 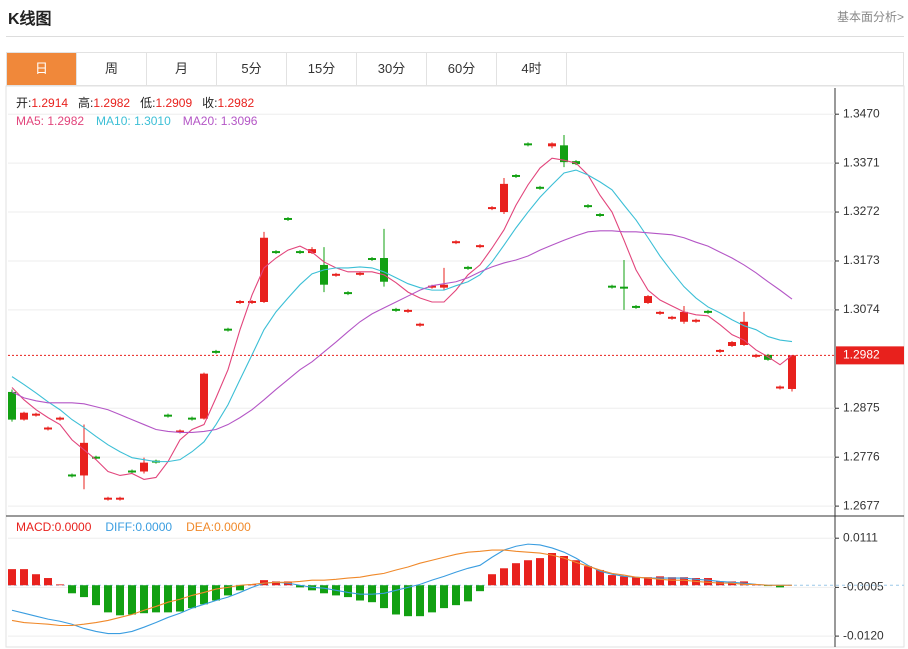 I want to click on last-price-box, so click(x=870, y=355).